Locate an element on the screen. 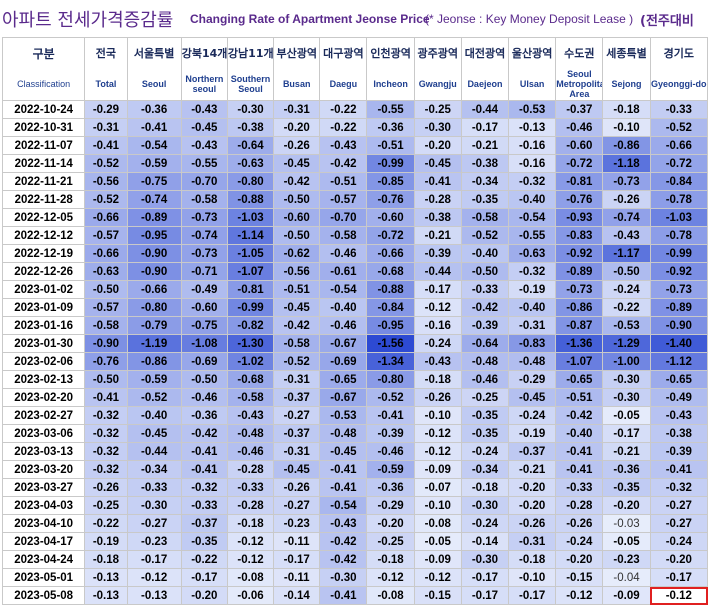 The image size is (709, 613). rate-cell: -0.84 is located at coordinates (390, 307).